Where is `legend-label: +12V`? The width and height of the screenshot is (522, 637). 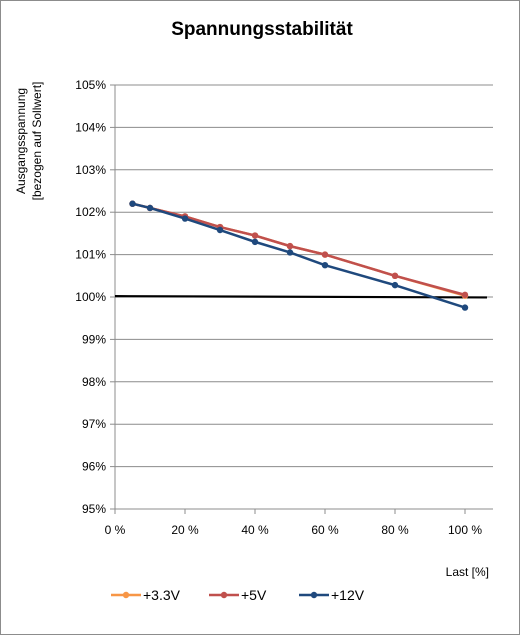 legend-label: +12V is located at coordinates (348, 595).